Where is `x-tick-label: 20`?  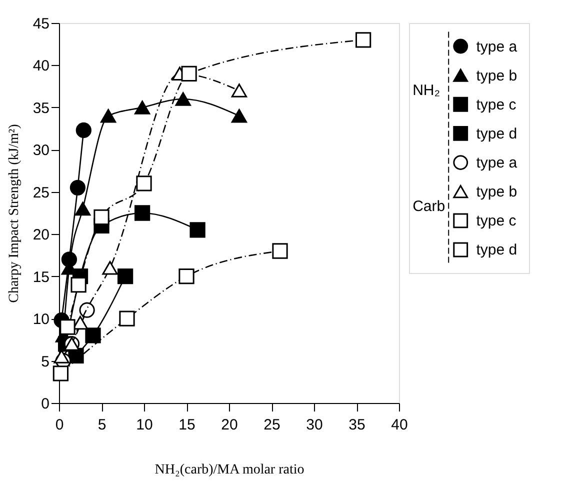
x-tick-label: 20 is located at coordinates (229, 425).